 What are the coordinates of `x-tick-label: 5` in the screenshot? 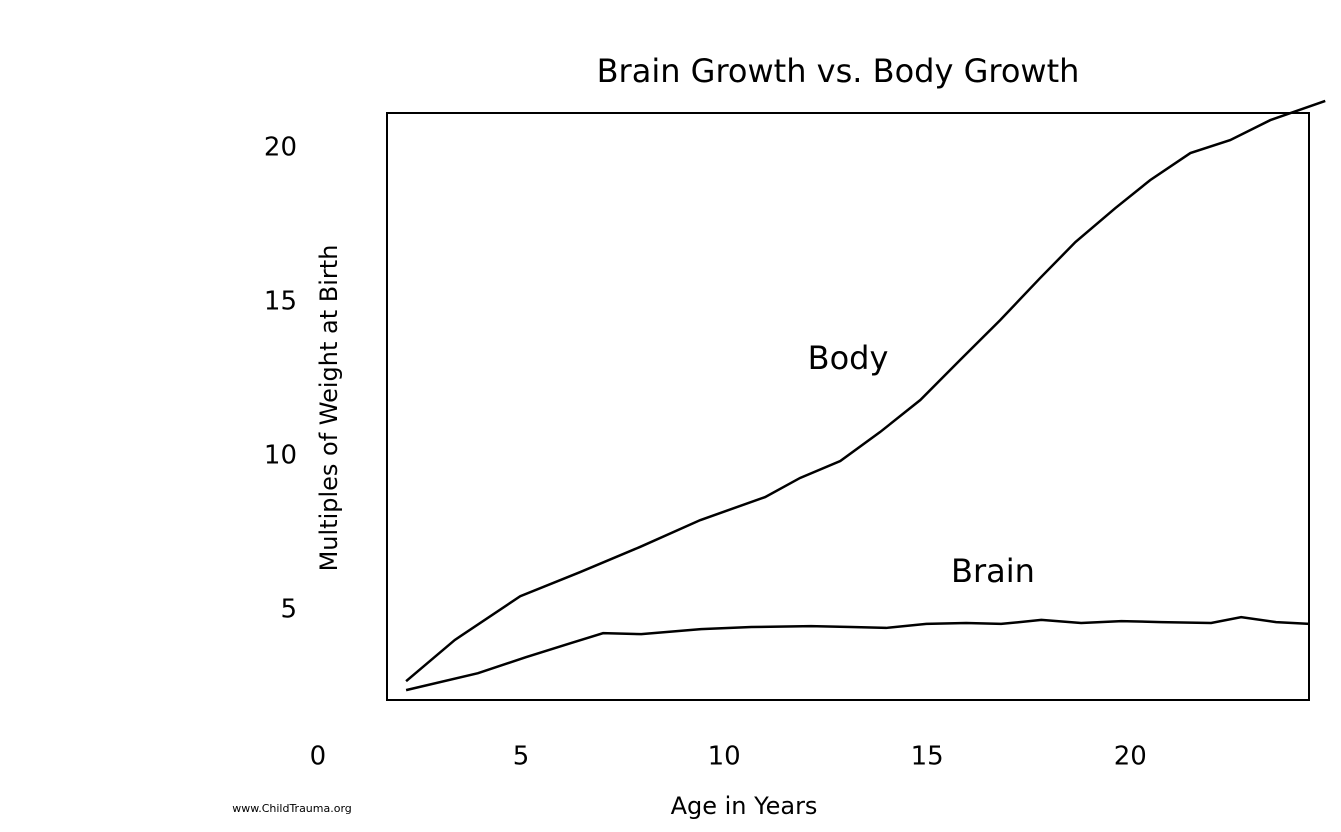 It's located at (521, 757).